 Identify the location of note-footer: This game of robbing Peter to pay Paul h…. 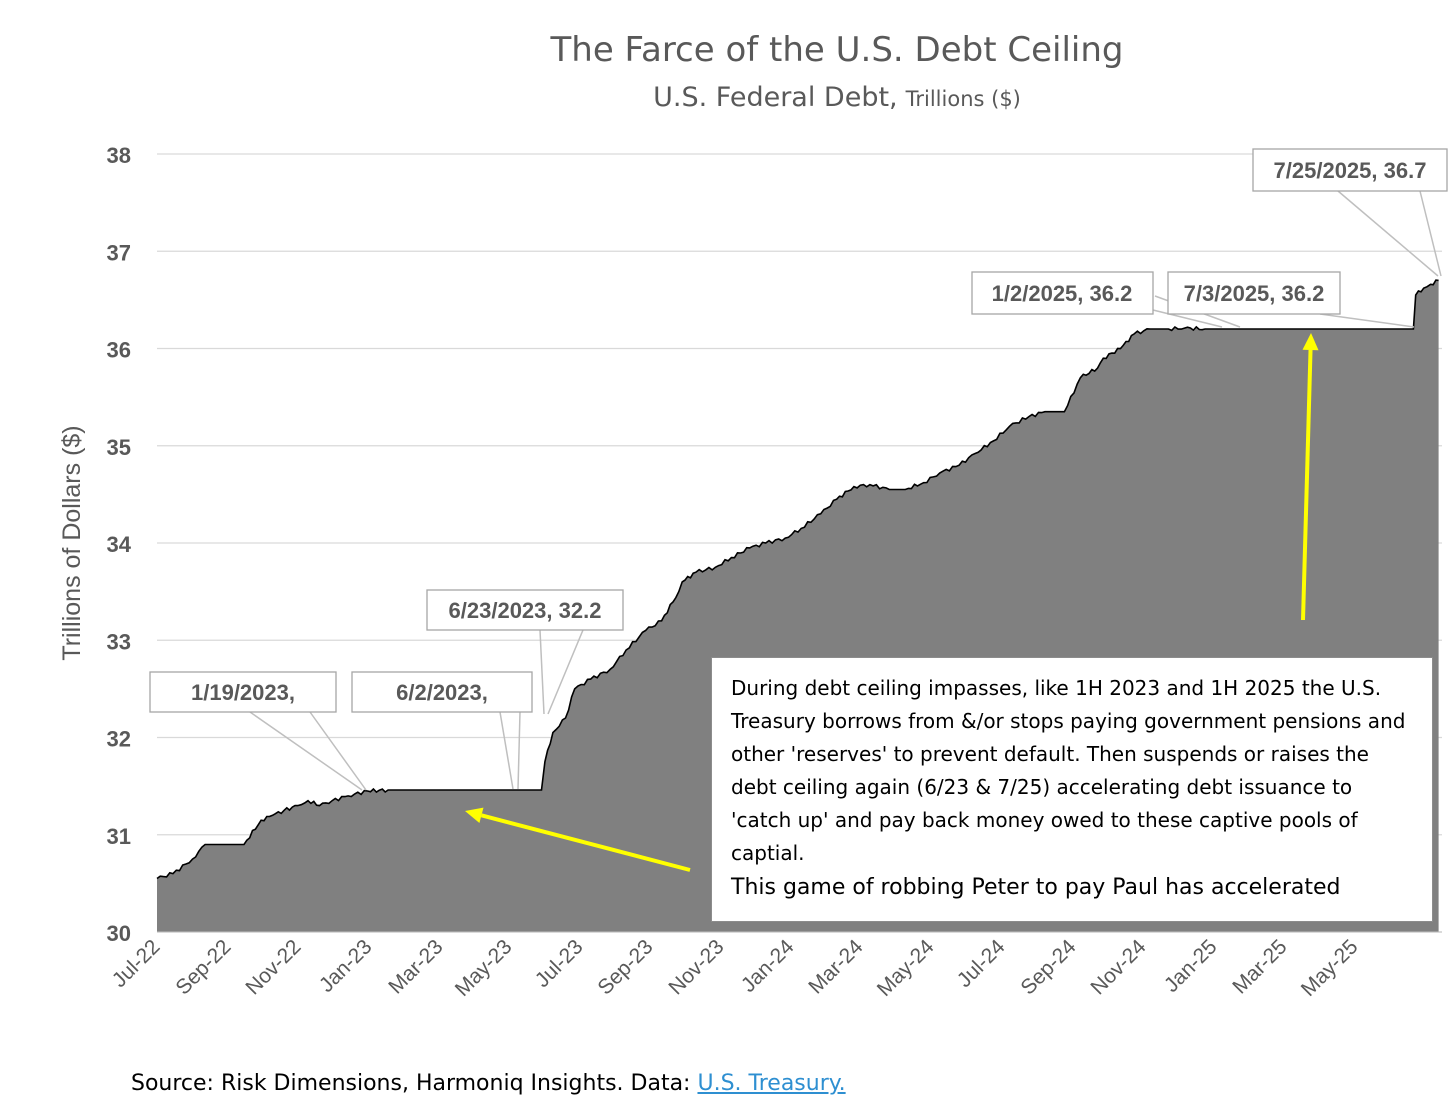
(1036, 887).